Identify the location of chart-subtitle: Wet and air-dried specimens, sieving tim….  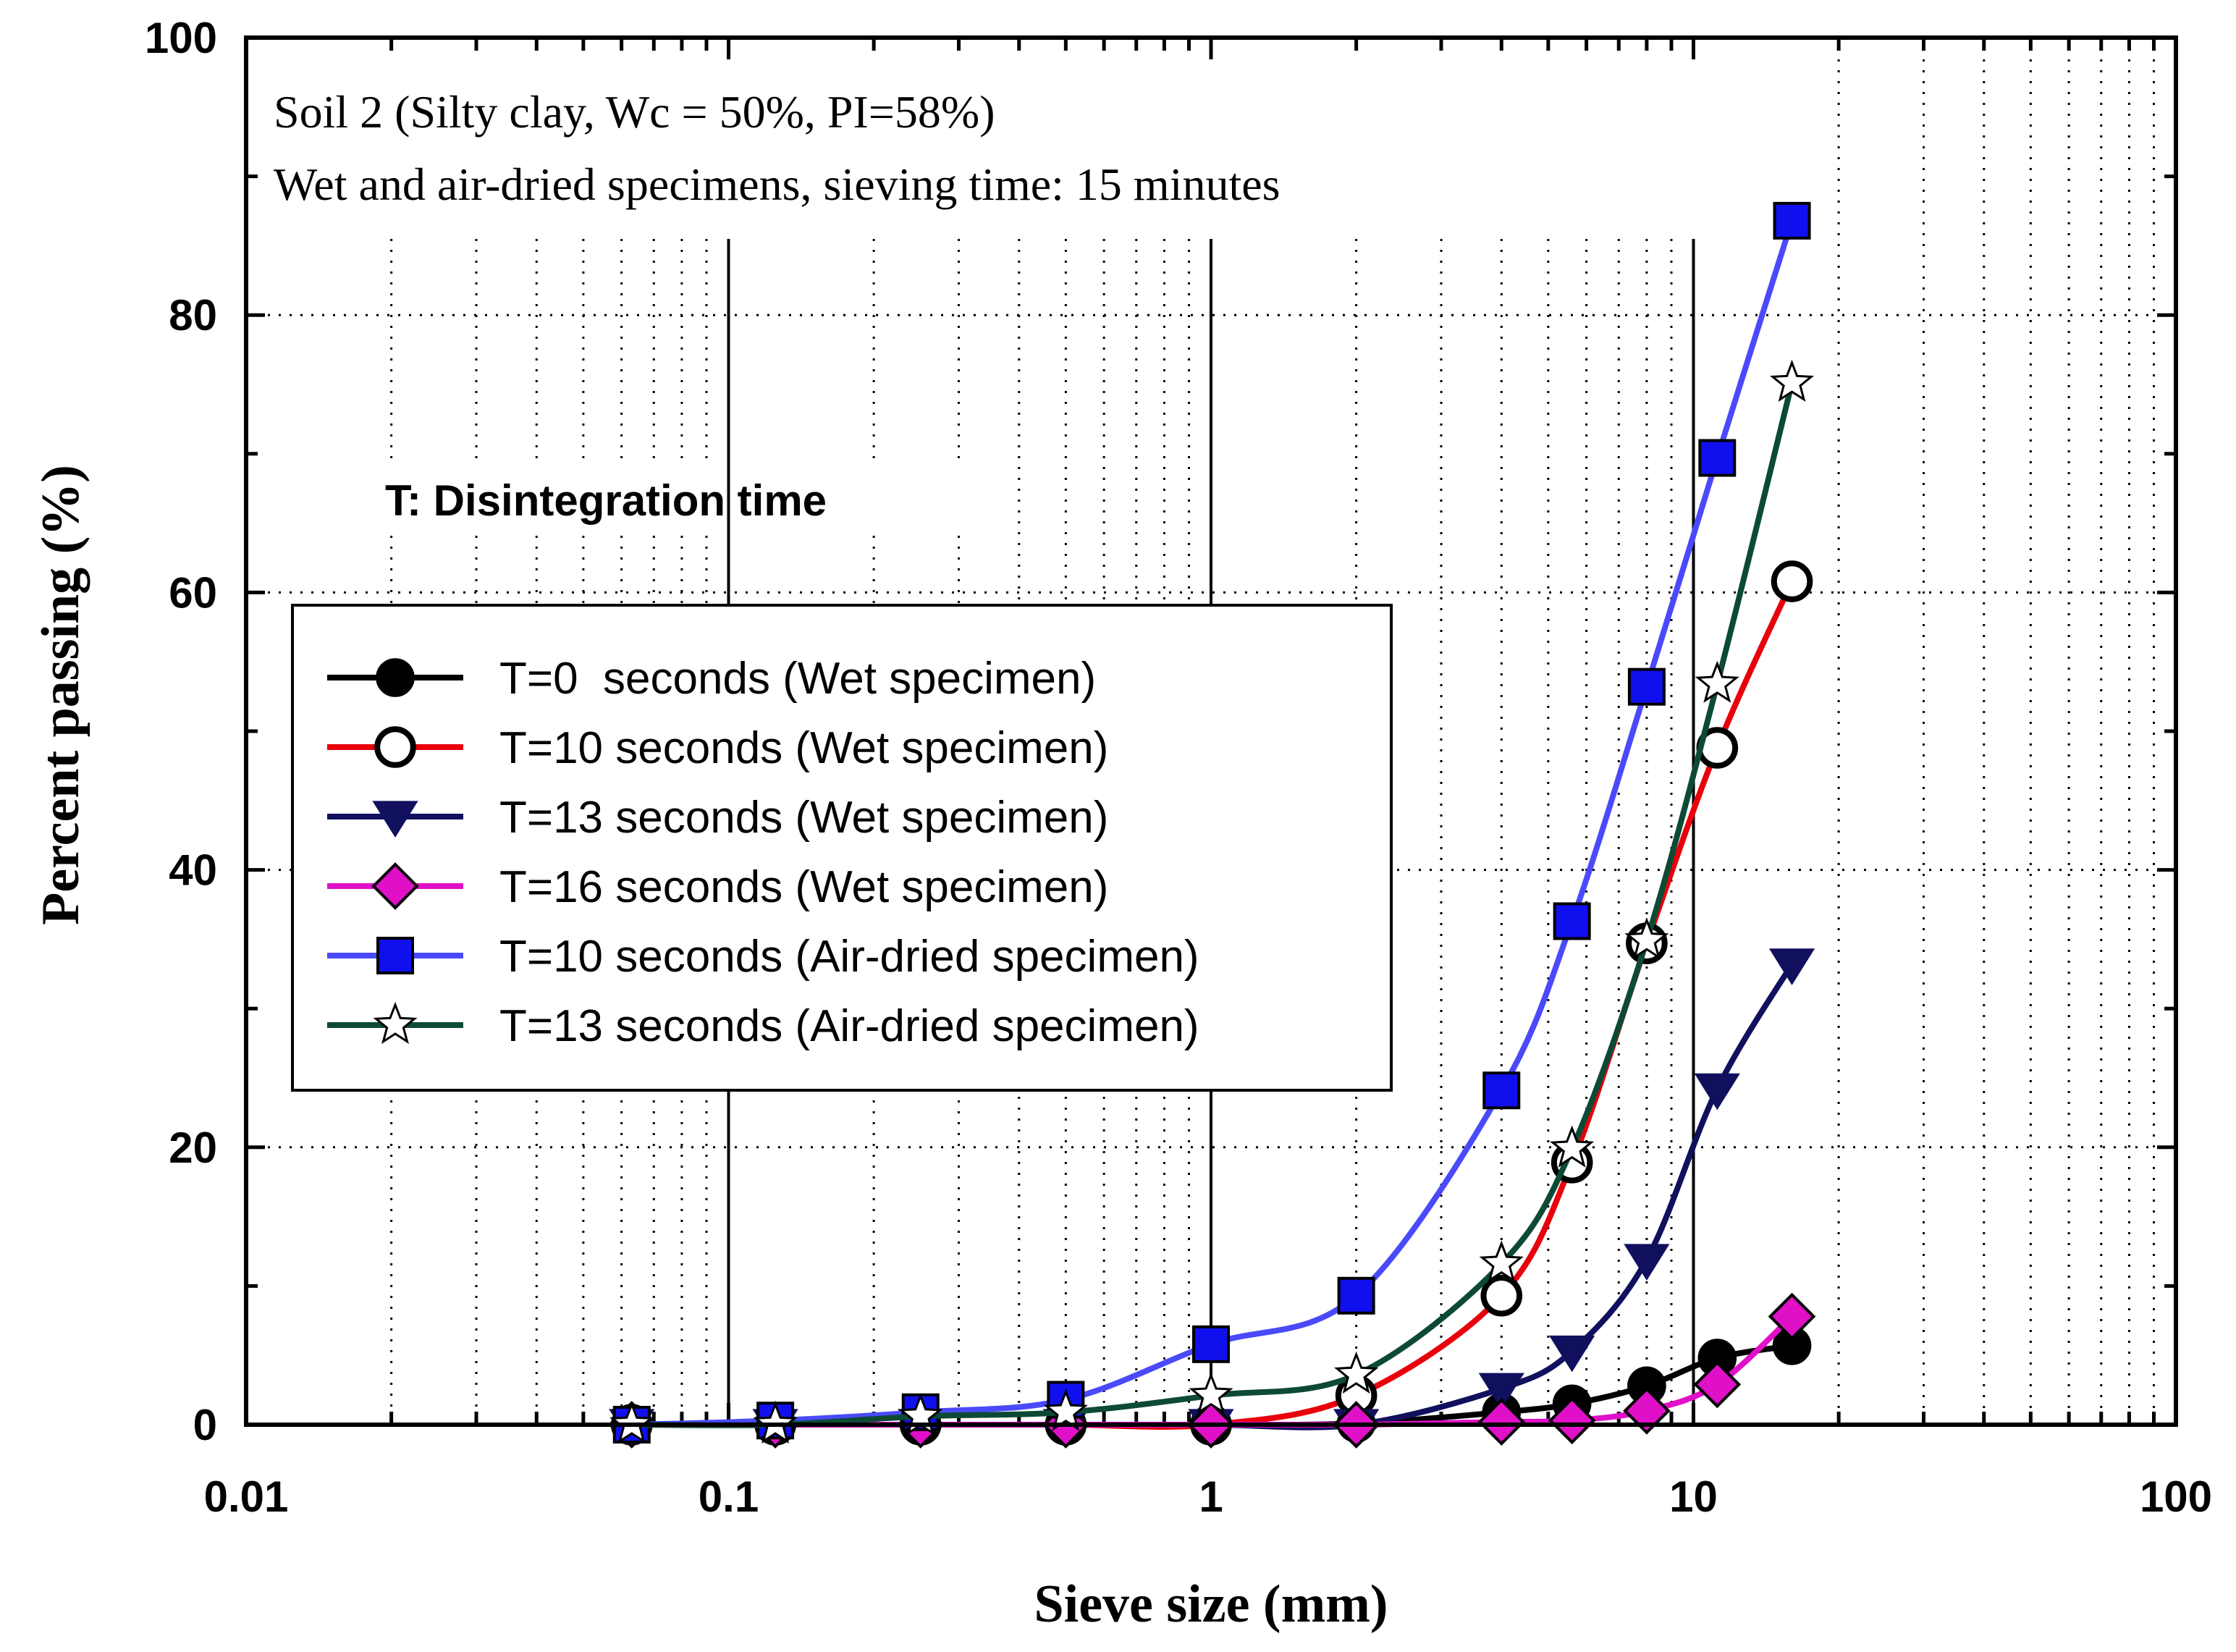
(777, 185).